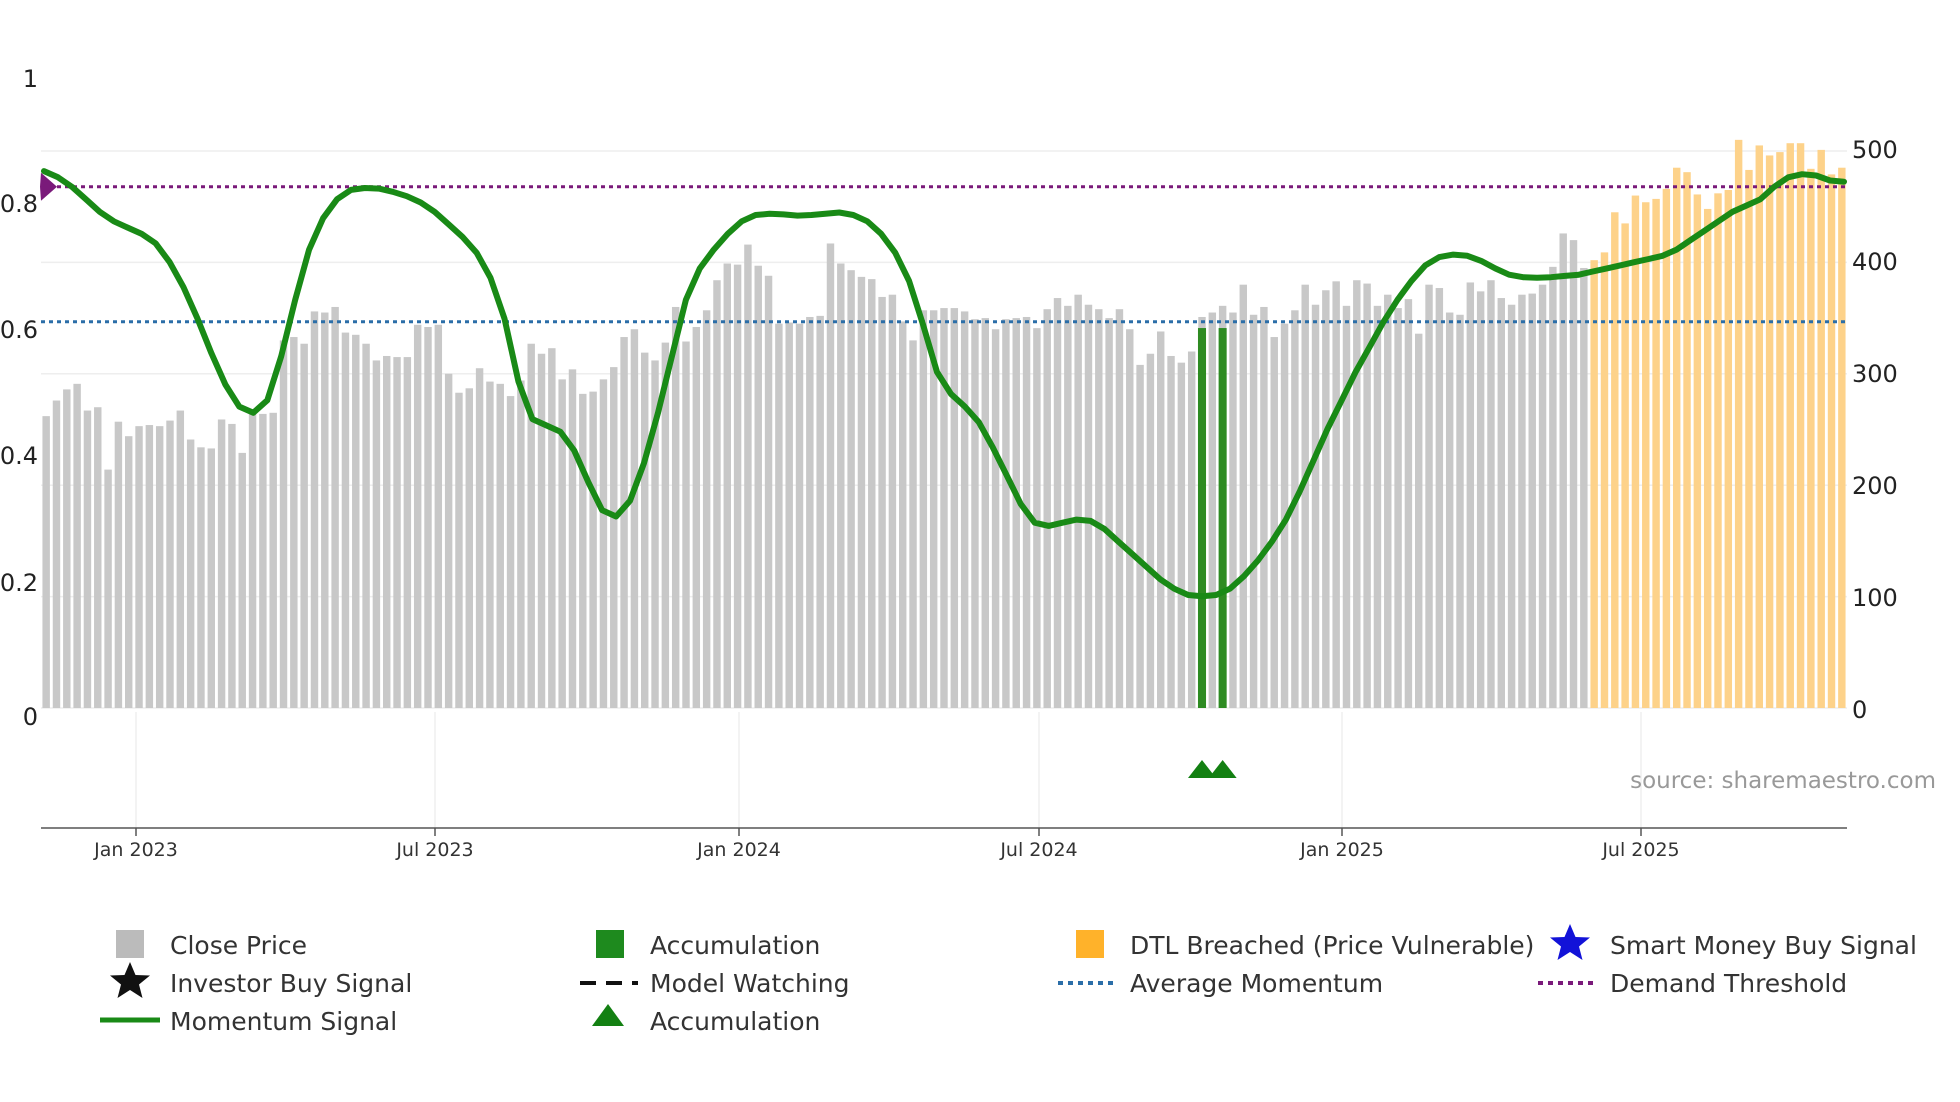 The width and height of the screenshot is (1960, 1102). I want to click on legend-demand-threshold-label: Demand Threshold, so click(1728, 983).